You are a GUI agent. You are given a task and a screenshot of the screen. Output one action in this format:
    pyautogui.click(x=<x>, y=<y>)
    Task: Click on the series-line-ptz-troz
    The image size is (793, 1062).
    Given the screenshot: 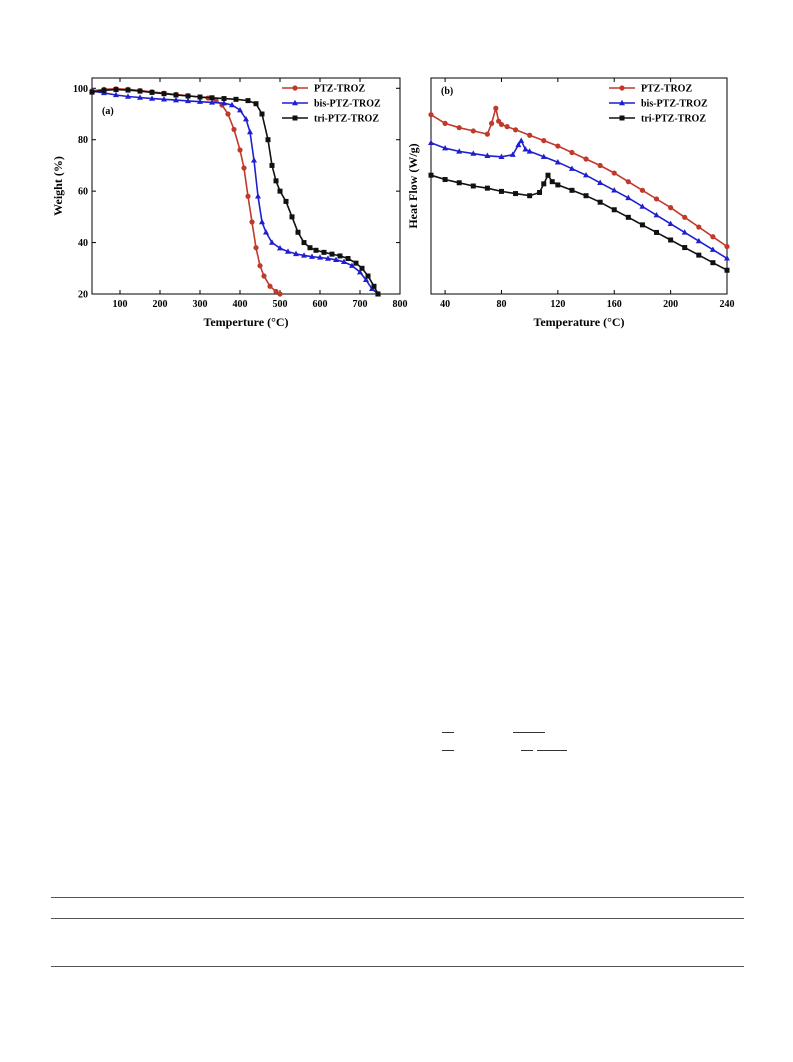 What is the action you would take?
    pyautogui.click(x=186, y=191)
    